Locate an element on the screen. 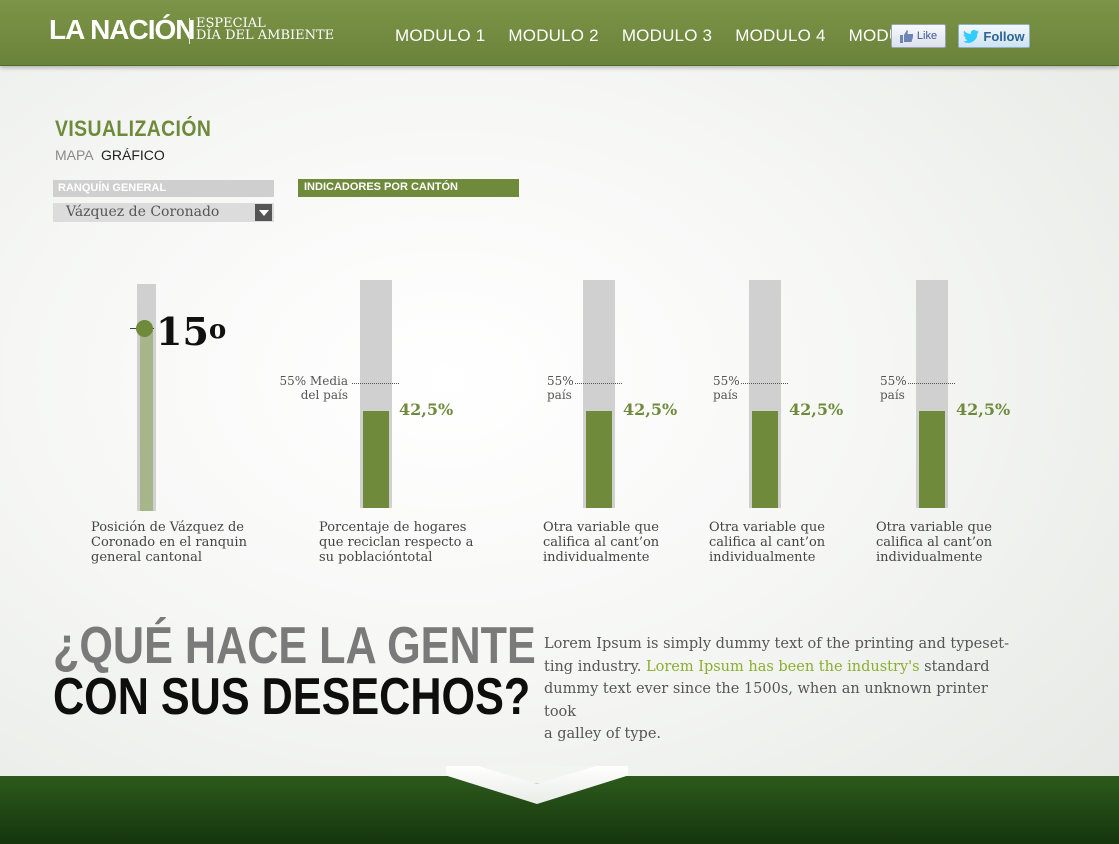  special-title-line1: ESPECIAL is located at coordinates (231, 23).